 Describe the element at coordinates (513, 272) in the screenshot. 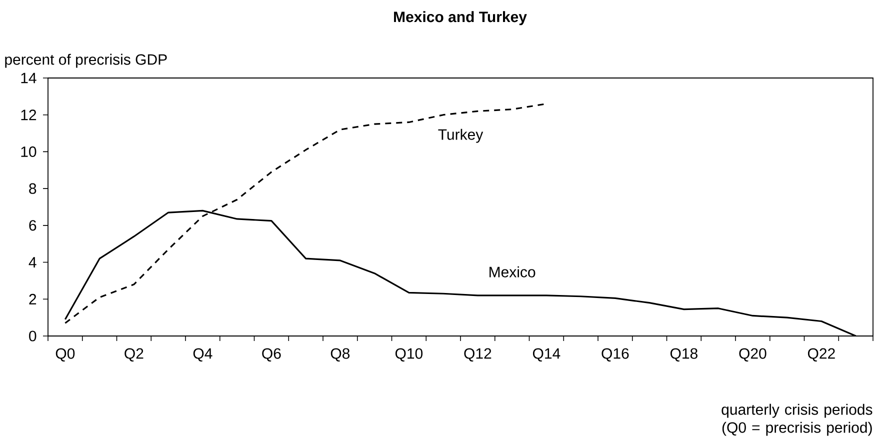

I see `series-label: Mexico` at that location.